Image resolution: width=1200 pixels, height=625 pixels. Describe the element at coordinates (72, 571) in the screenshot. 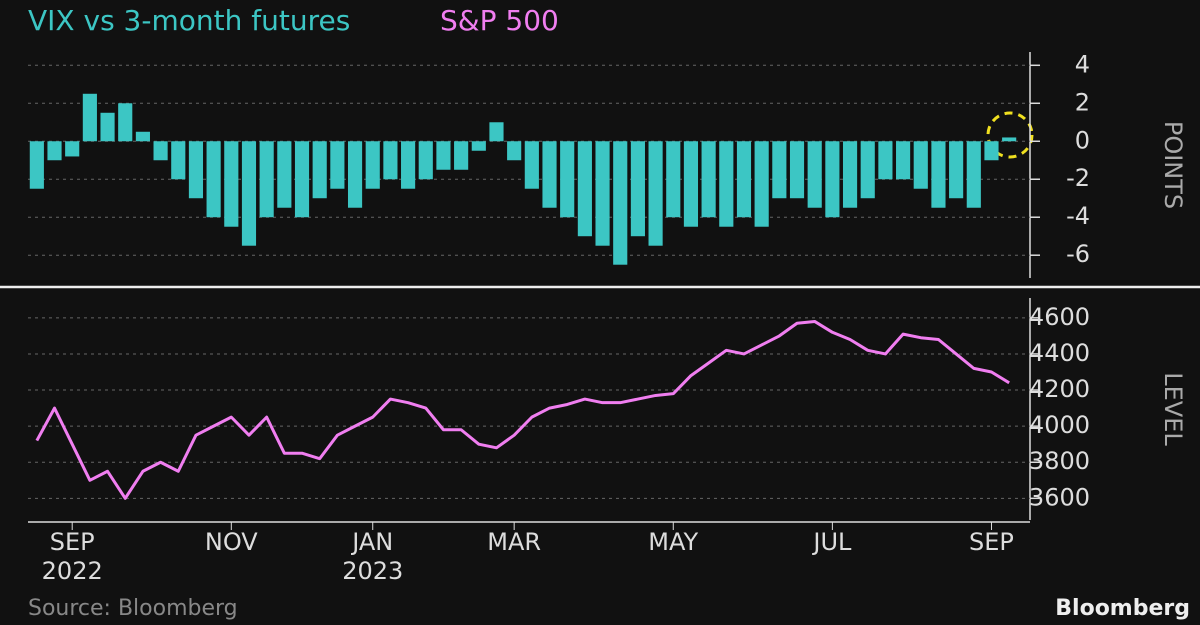

I see `x-tick-sublabel: 2022` at that location.